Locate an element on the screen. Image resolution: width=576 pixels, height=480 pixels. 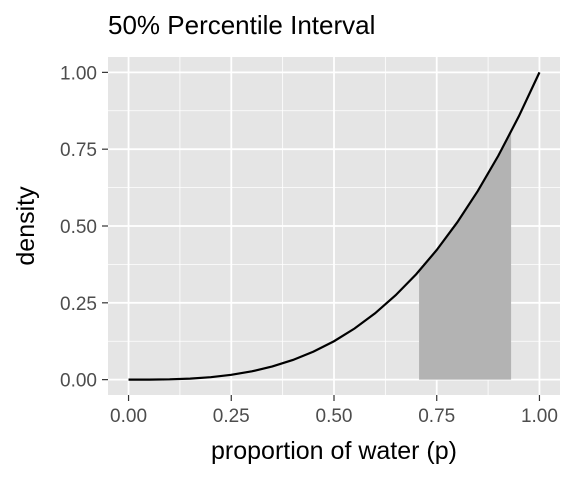
y-axis-label: density is located at coordinates (26, 226).